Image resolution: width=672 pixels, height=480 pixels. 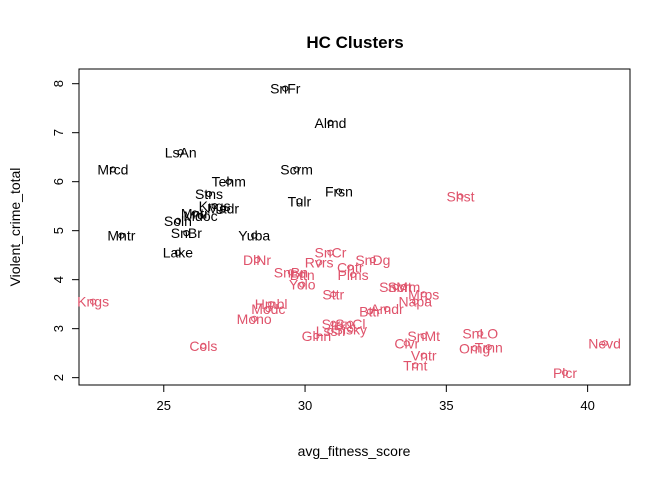 I want to click on y-tick-label: 6, so click(x=58, y=181).